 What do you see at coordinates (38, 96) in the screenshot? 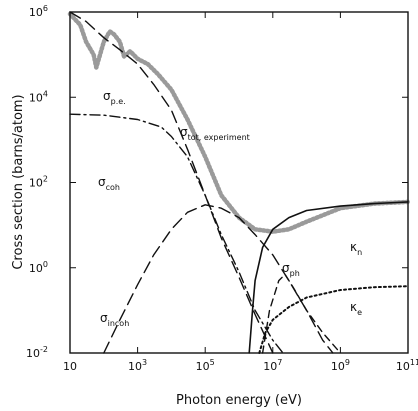
I see `y-tick-label-3: 10⁴` at bounding box center [38, 96].